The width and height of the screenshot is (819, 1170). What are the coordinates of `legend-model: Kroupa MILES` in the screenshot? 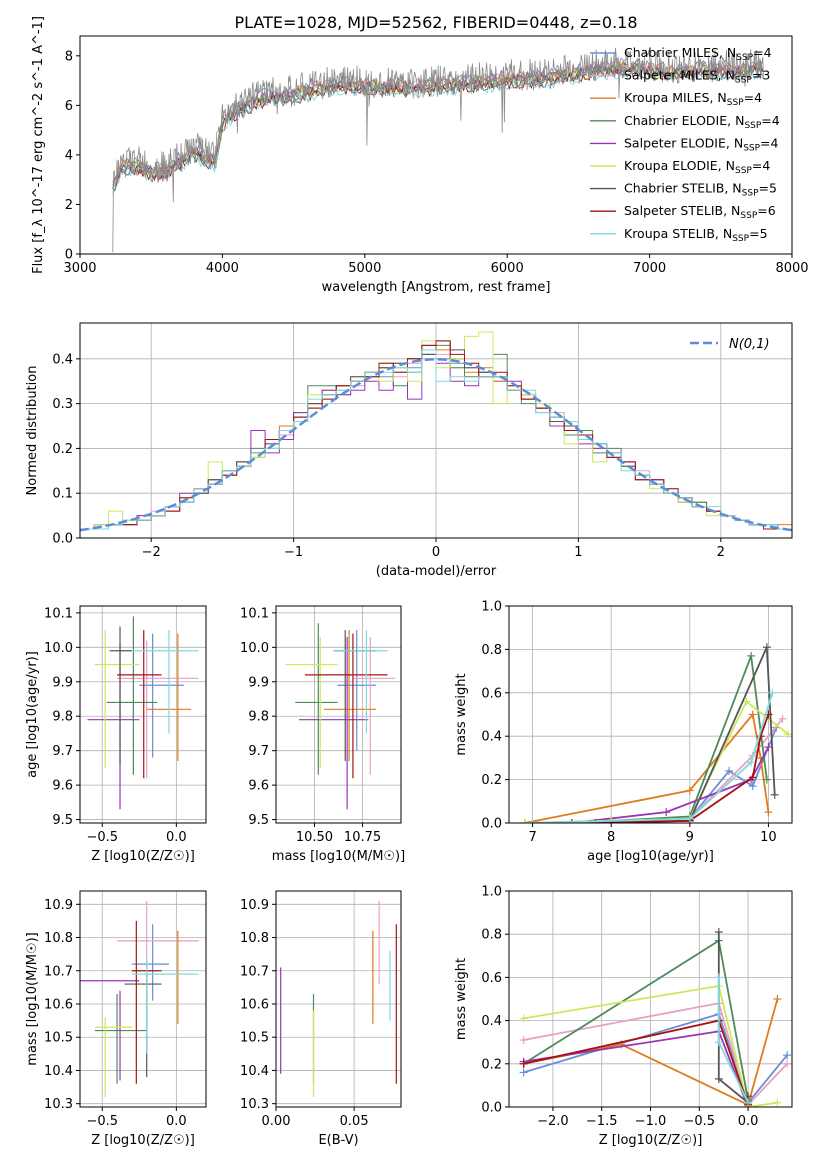 It's located at (667, 97).